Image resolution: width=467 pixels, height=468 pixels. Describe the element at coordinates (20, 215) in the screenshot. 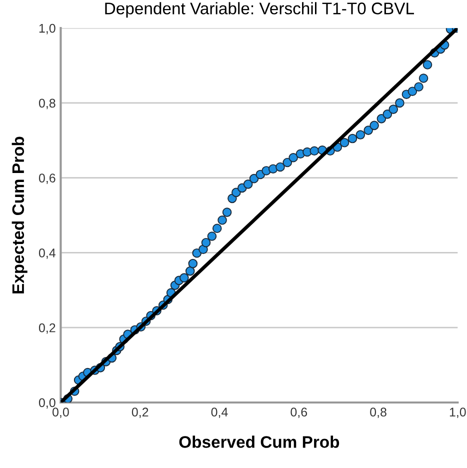

I see `y-axis-title: Expected Cum Prob` at that location.